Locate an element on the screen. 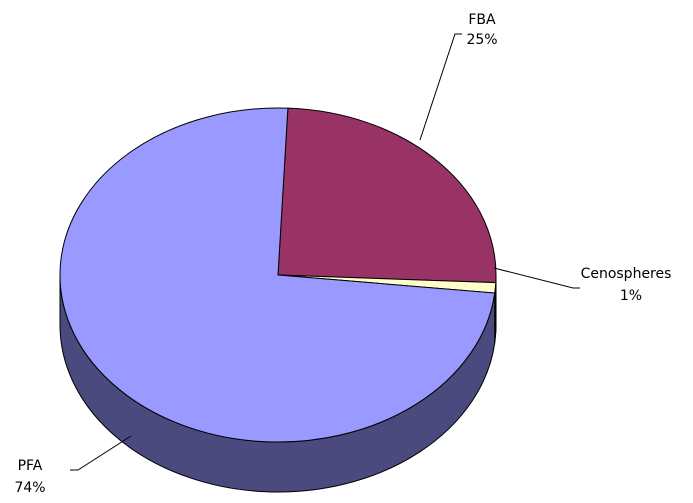 The width and height of the screenshot is (693, 503). leader-line-cenospheres is located at coordinates (536, 278).